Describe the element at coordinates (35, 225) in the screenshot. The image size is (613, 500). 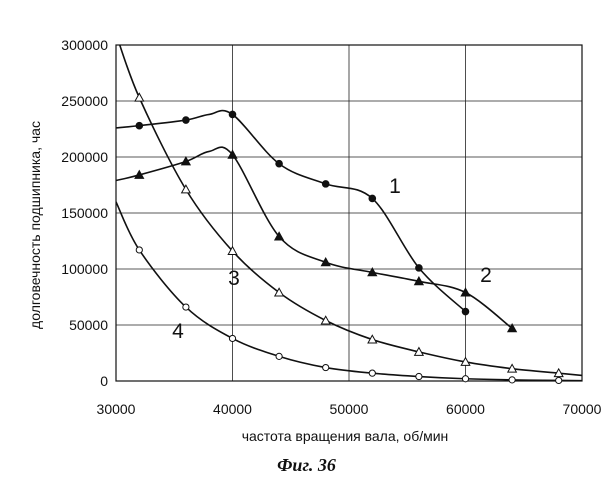
I see `y-axis-title: долговечность подшипника, час` at that location.